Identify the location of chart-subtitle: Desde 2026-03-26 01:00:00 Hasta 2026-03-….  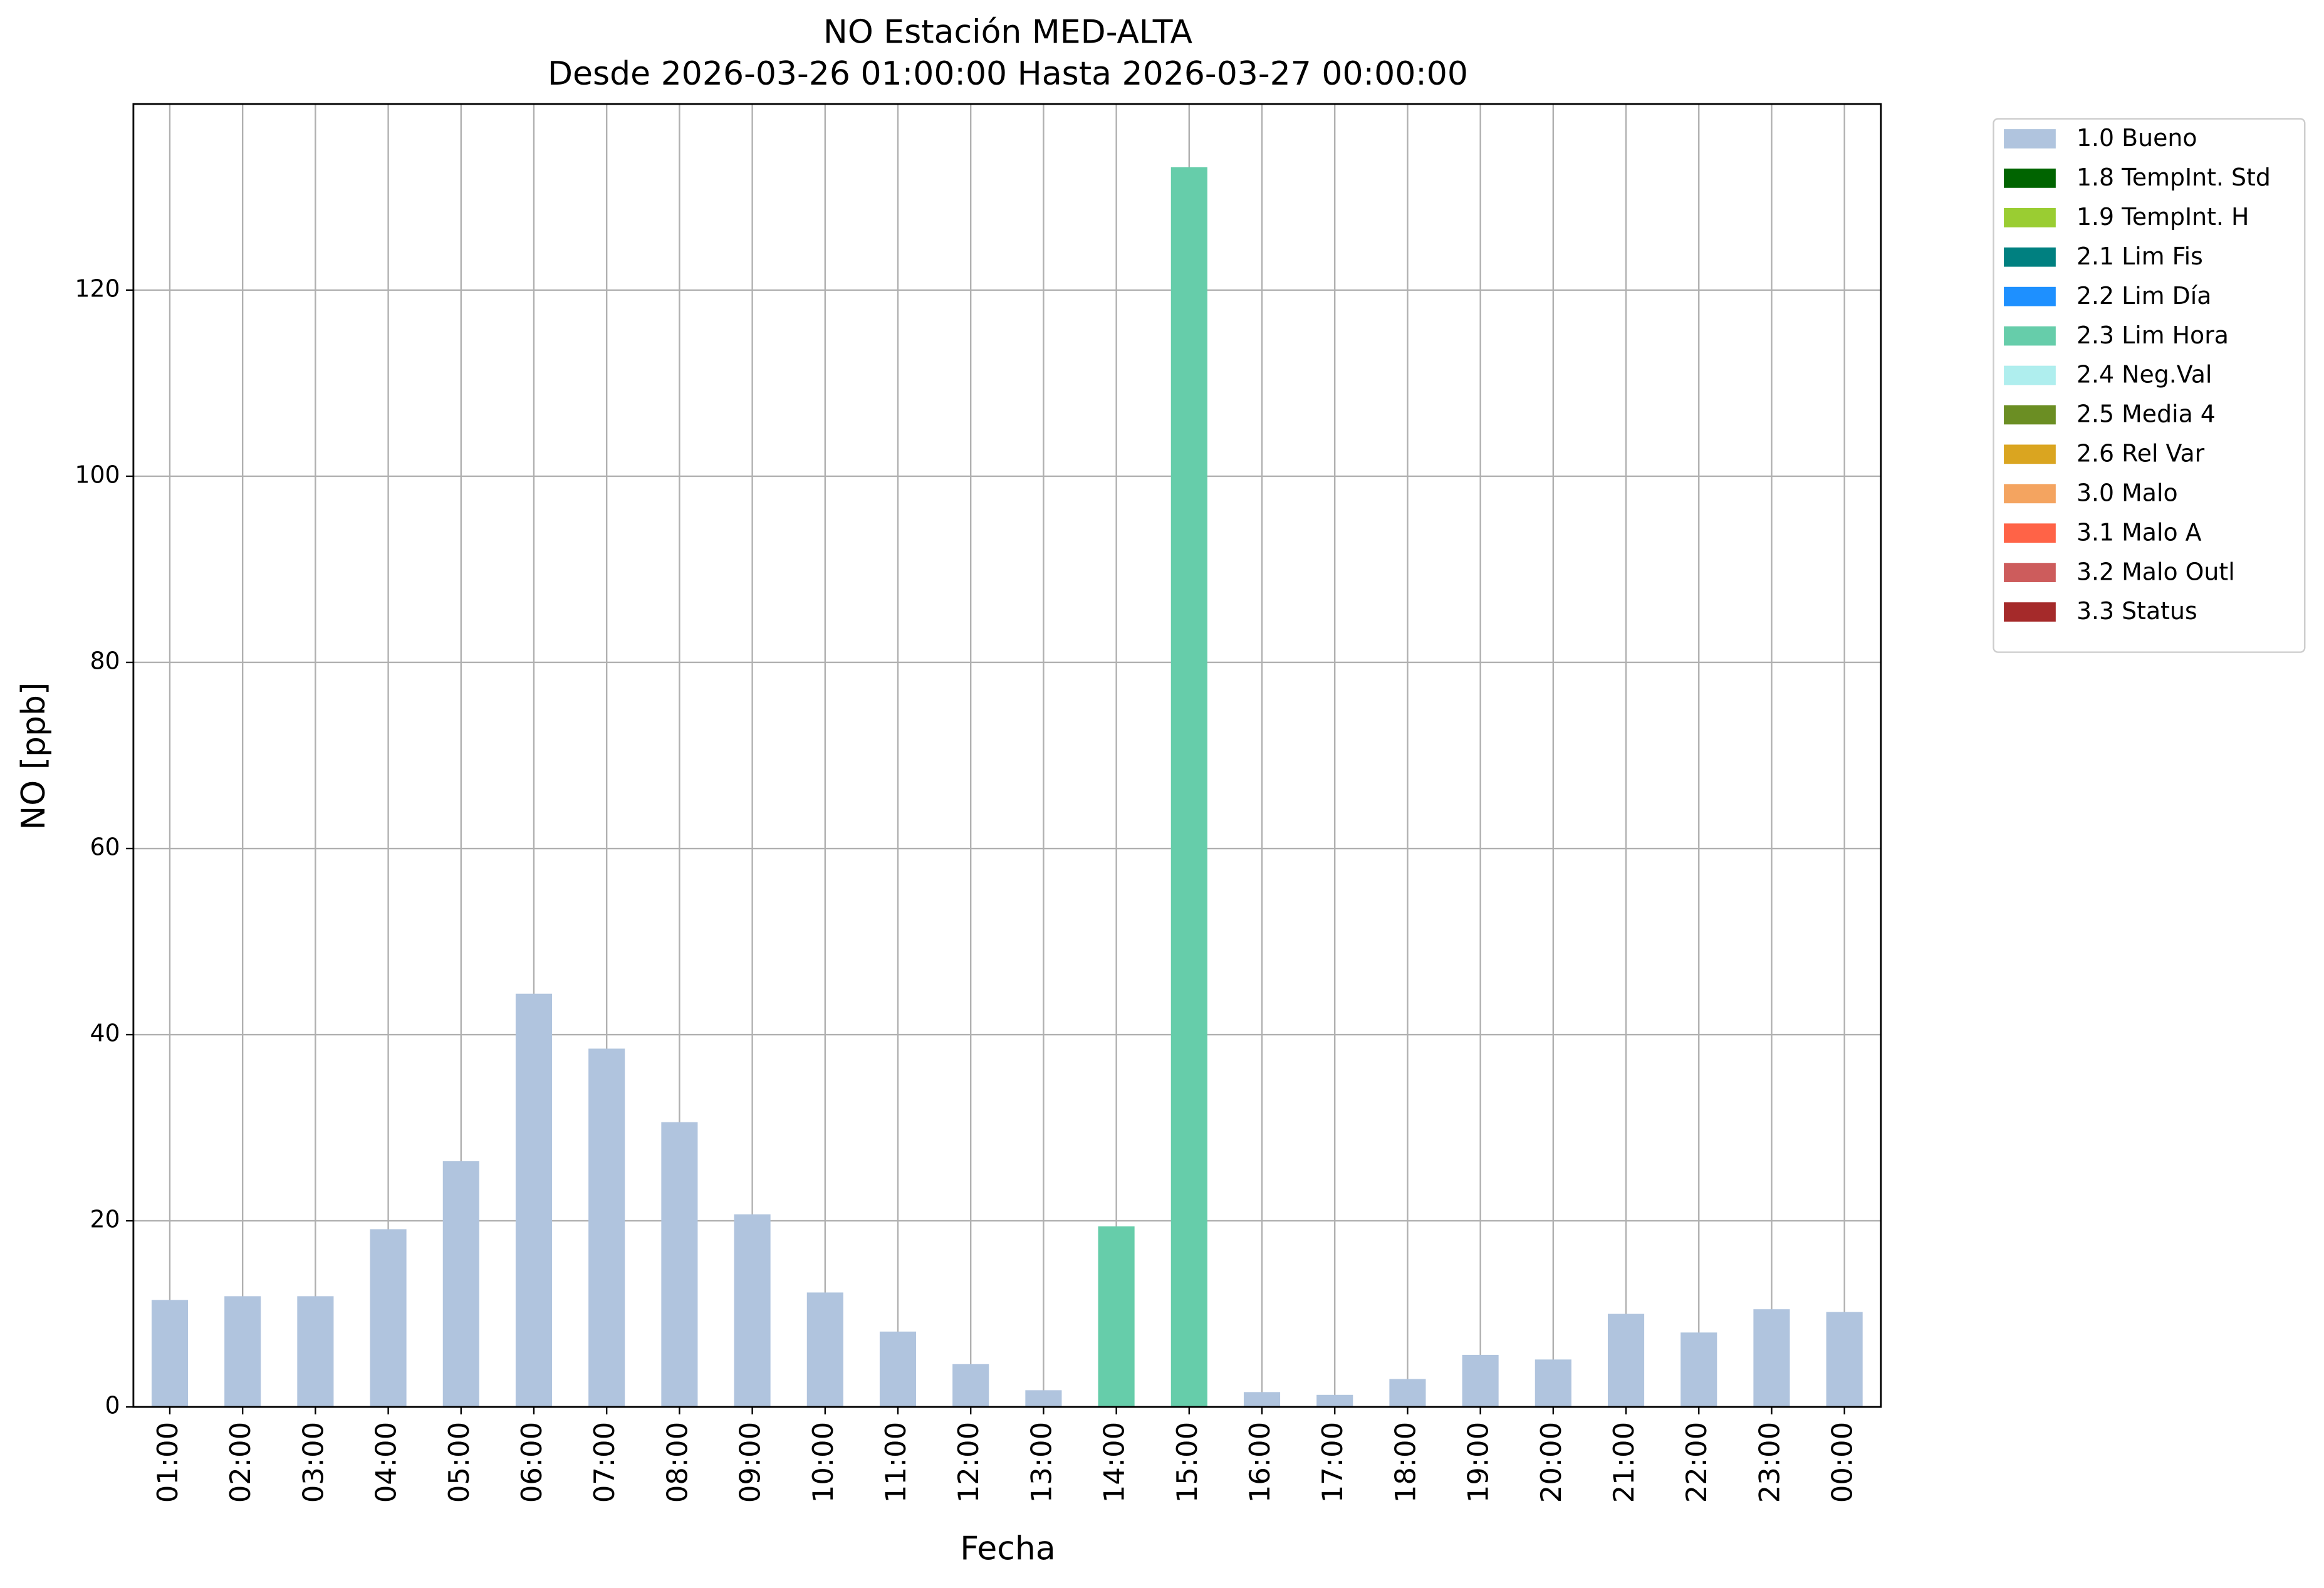
(1008, 74).